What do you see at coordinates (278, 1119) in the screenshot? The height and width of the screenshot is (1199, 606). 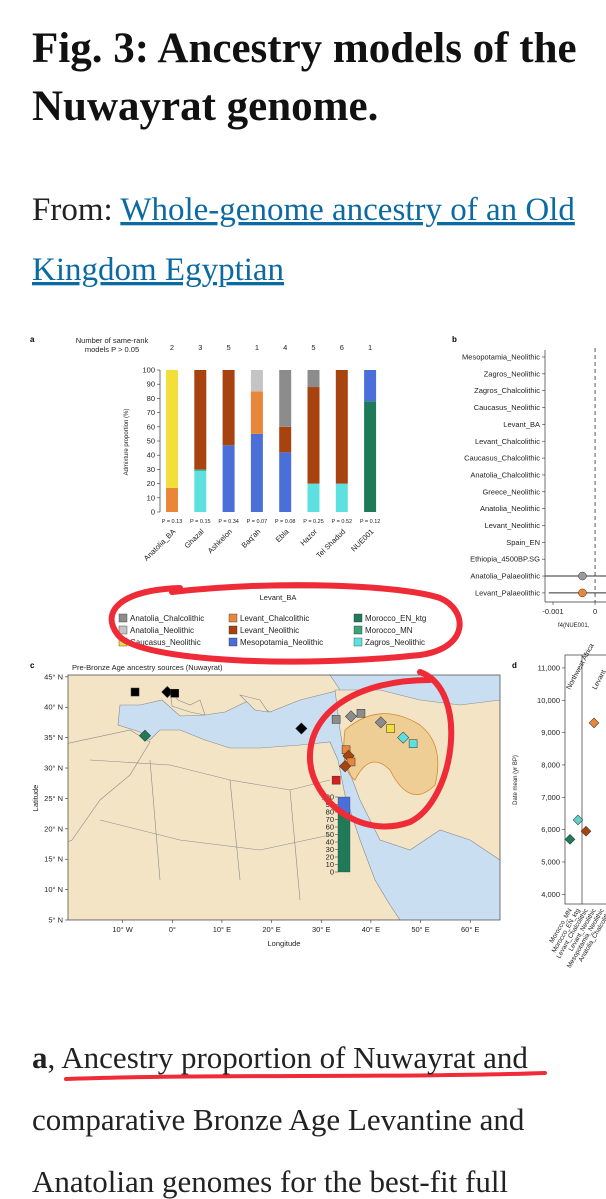 I see `caption-line: comparative Bronze Age Levantine and` at bounding box center [278, 1119].